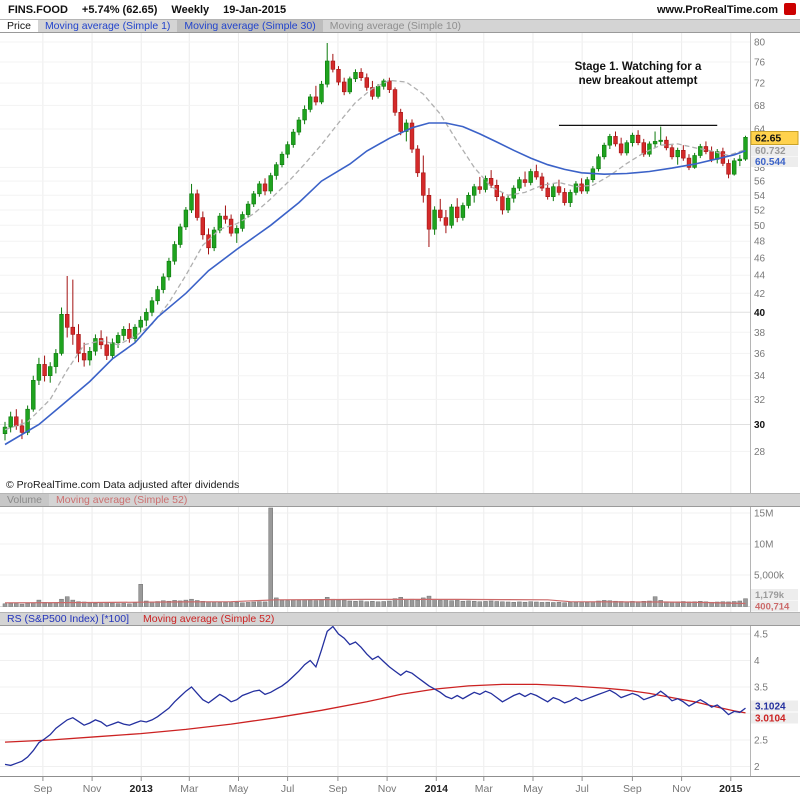 Image resolution: width=800 pixels, height=800 pixels. I want to click on legend-item-volume: Volume, so click(25, 500).